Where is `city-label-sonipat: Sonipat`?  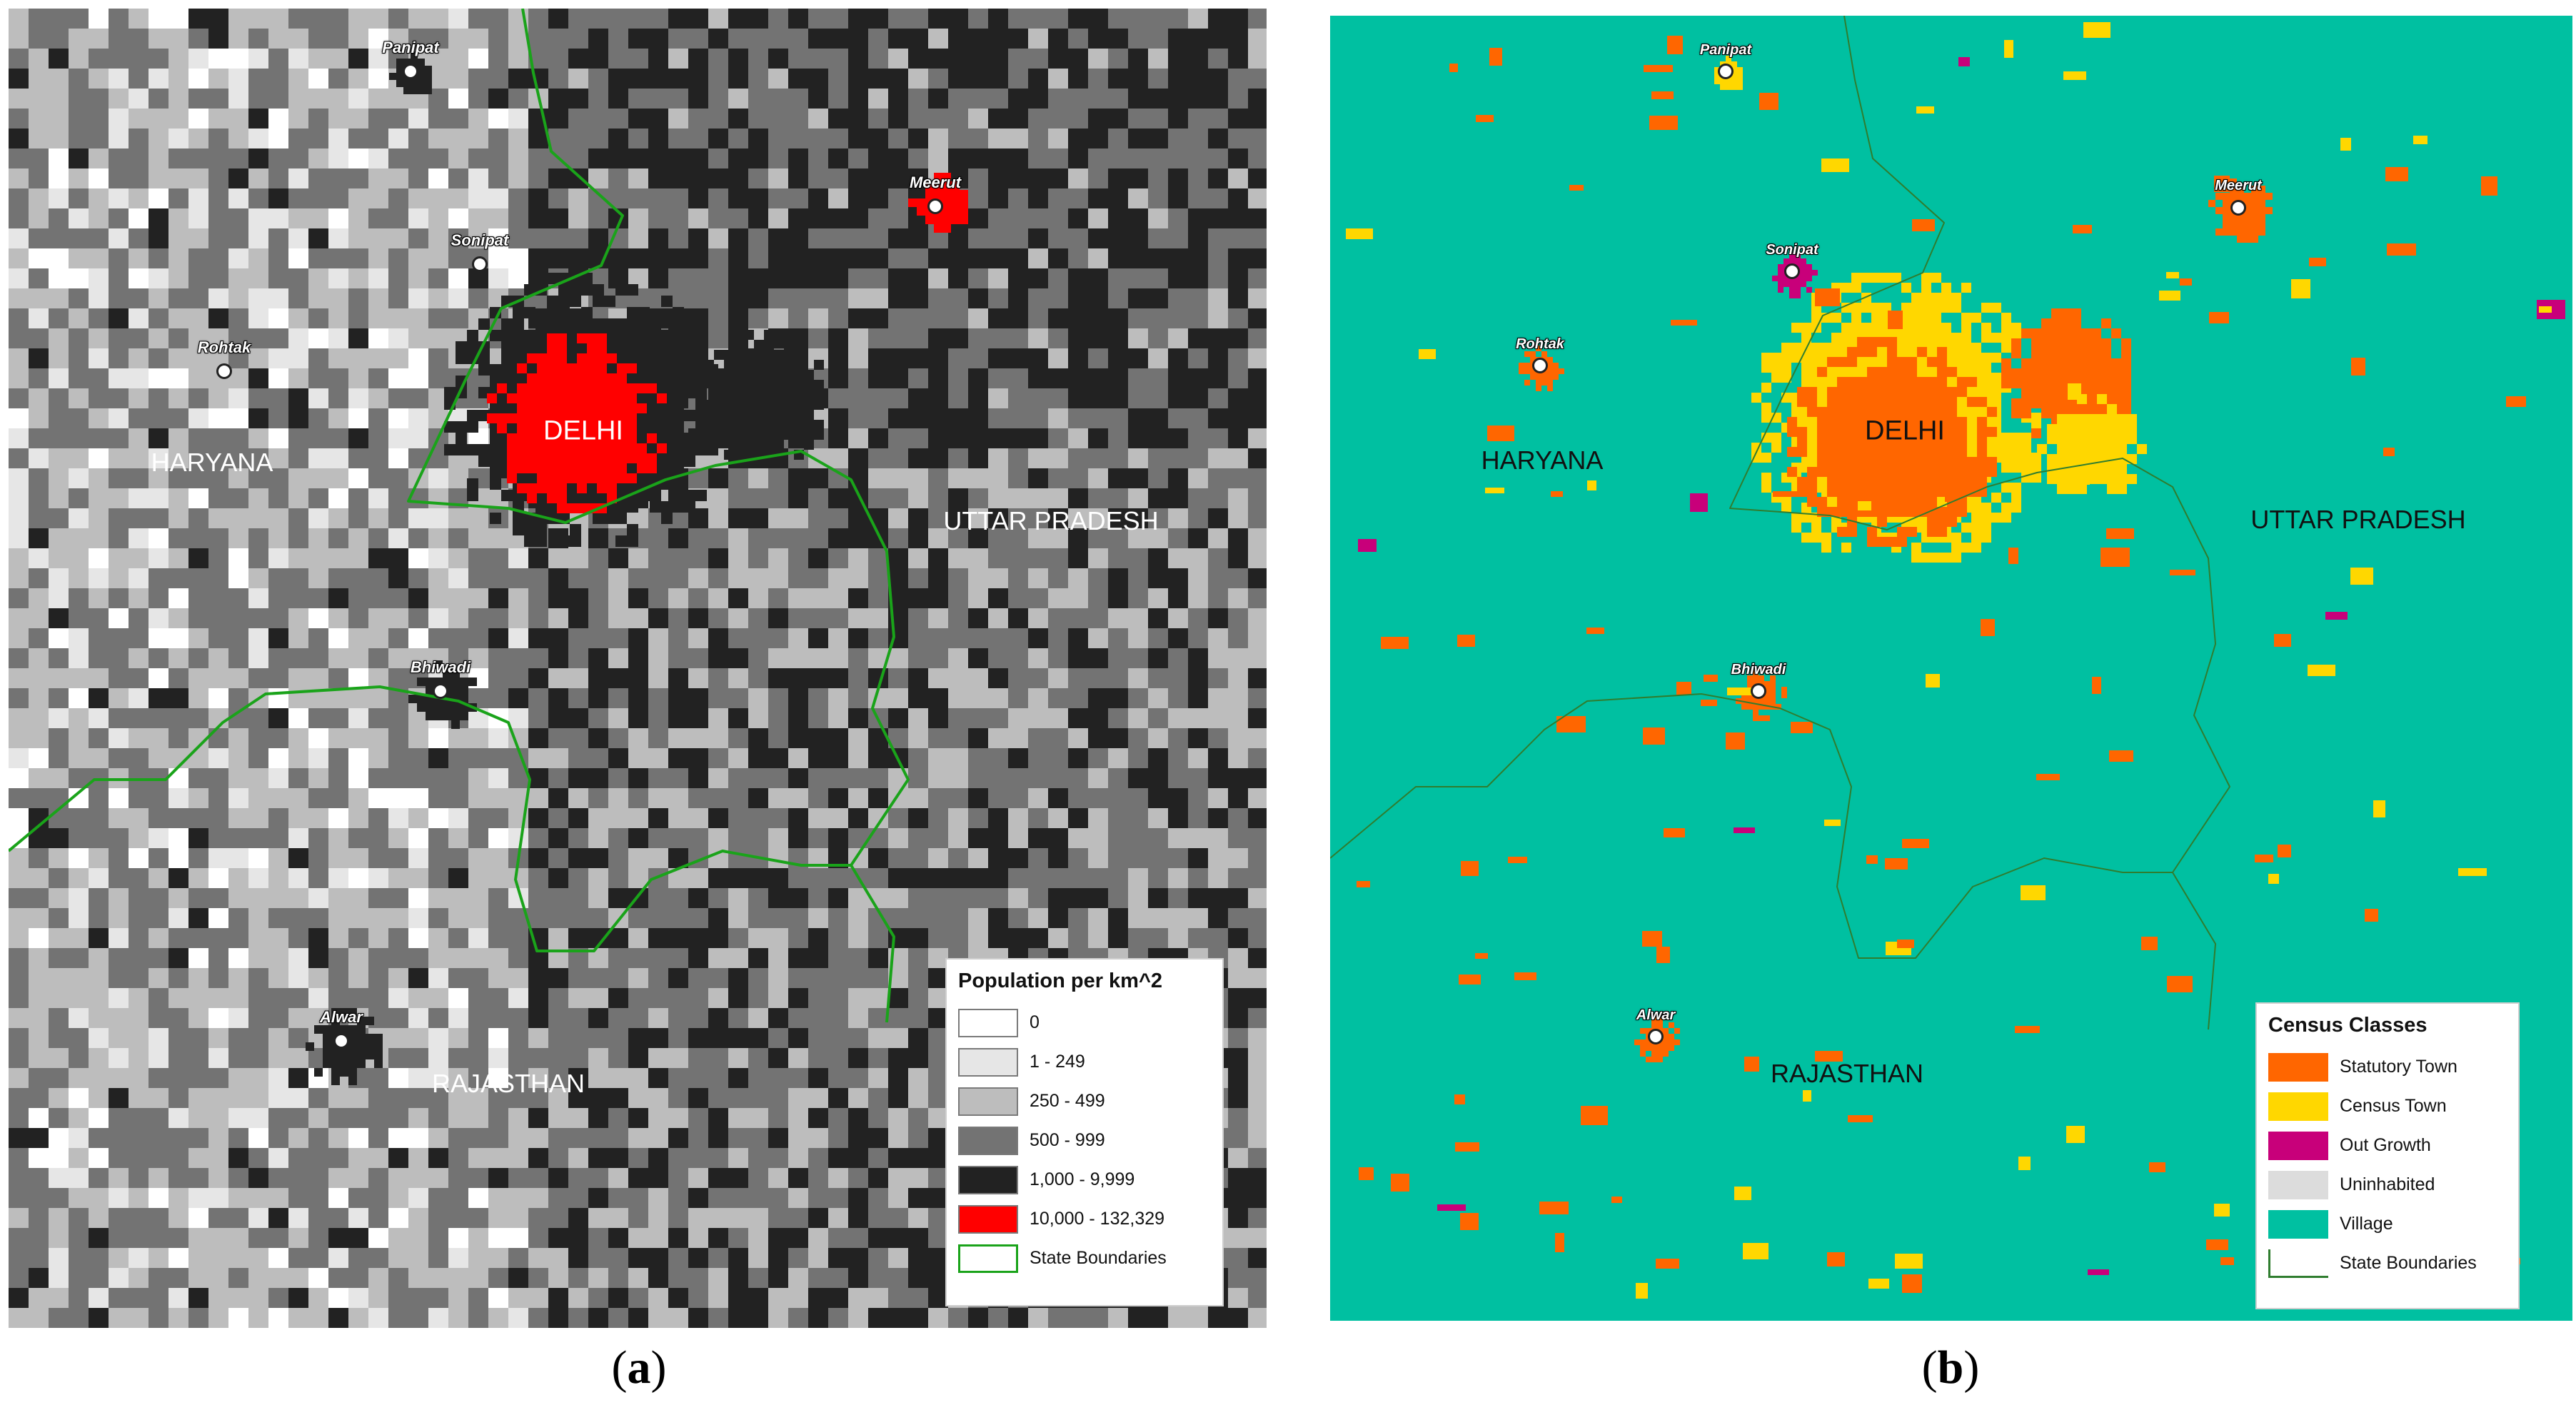
city-label-sonipat: Sonipat is located at coordinates (1792, 250).